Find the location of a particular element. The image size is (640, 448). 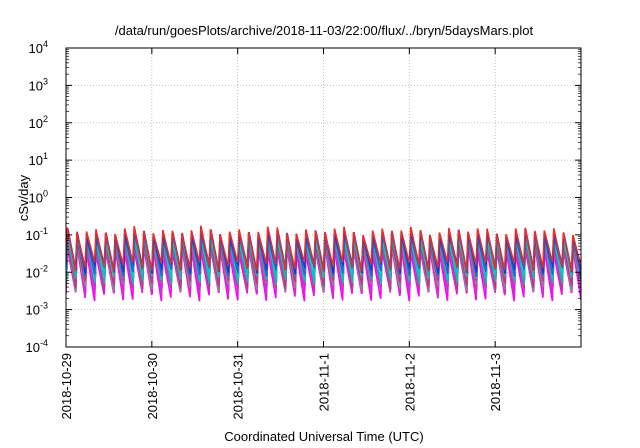

series-group is located at coordinates (323, 263).